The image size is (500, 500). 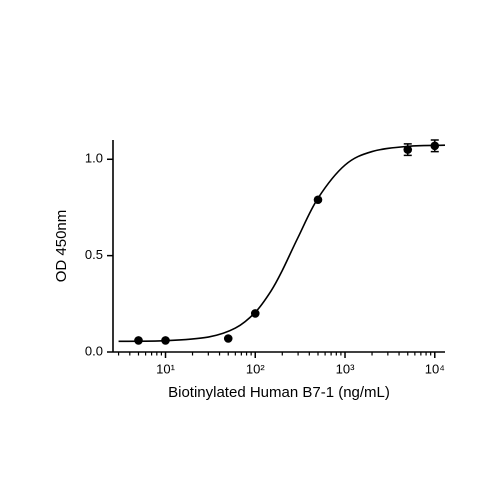 I want to click on y-axis-label: OD 450nm, so click(x=61, y=246).